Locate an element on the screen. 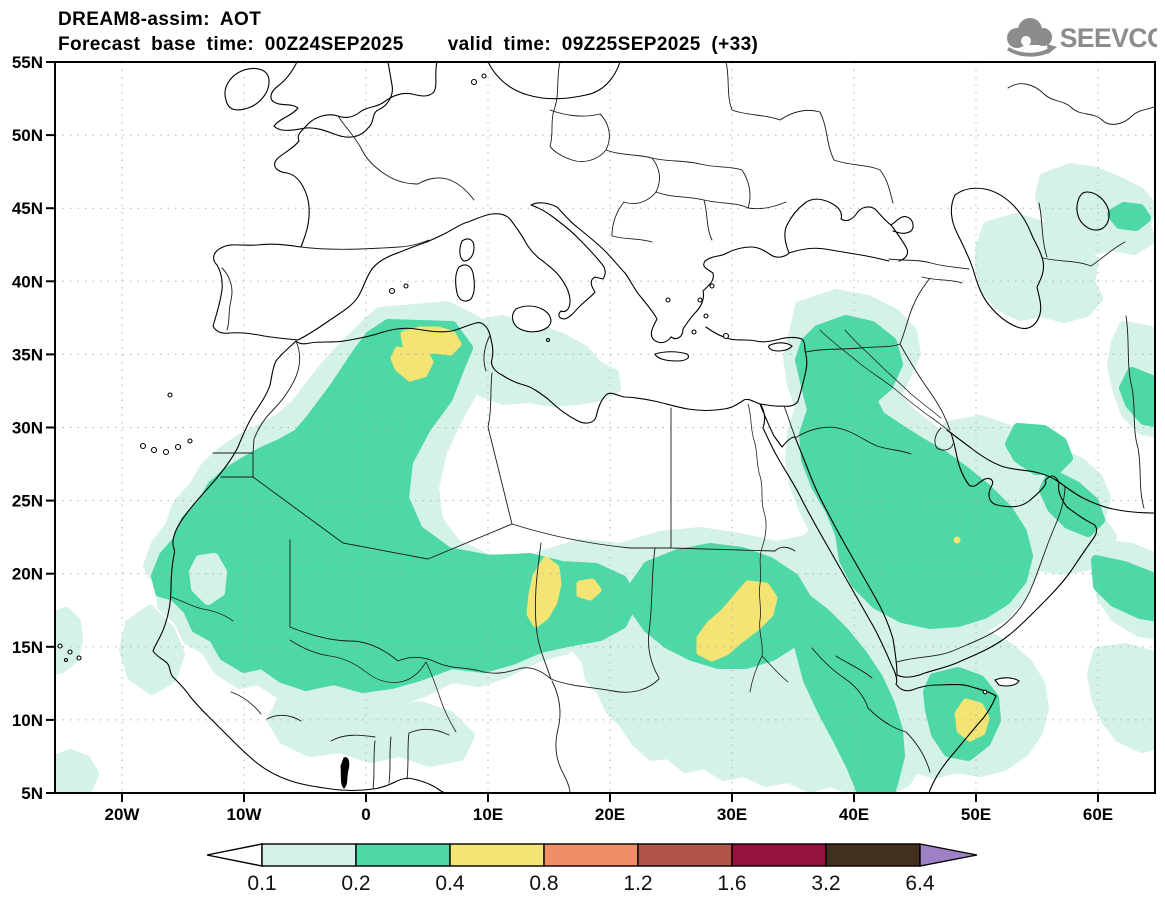  lat-label: 55N is located at coordinates (27, 62).